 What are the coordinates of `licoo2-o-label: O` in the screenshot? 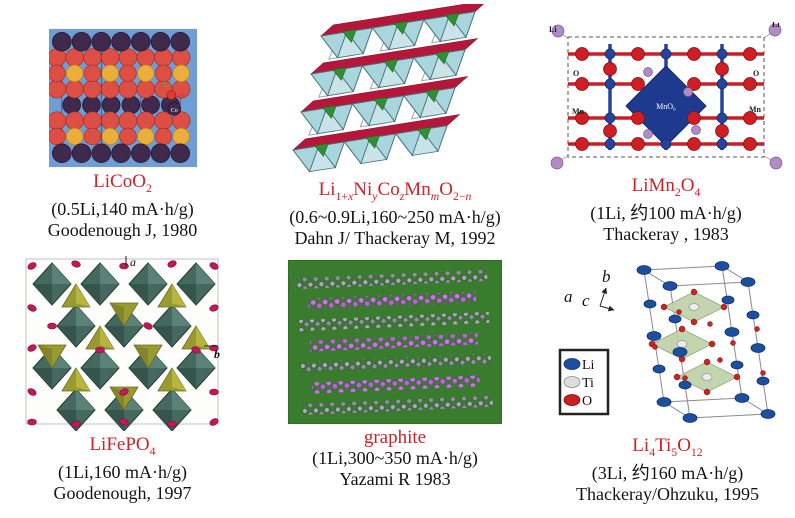 It's located at (181, 96).